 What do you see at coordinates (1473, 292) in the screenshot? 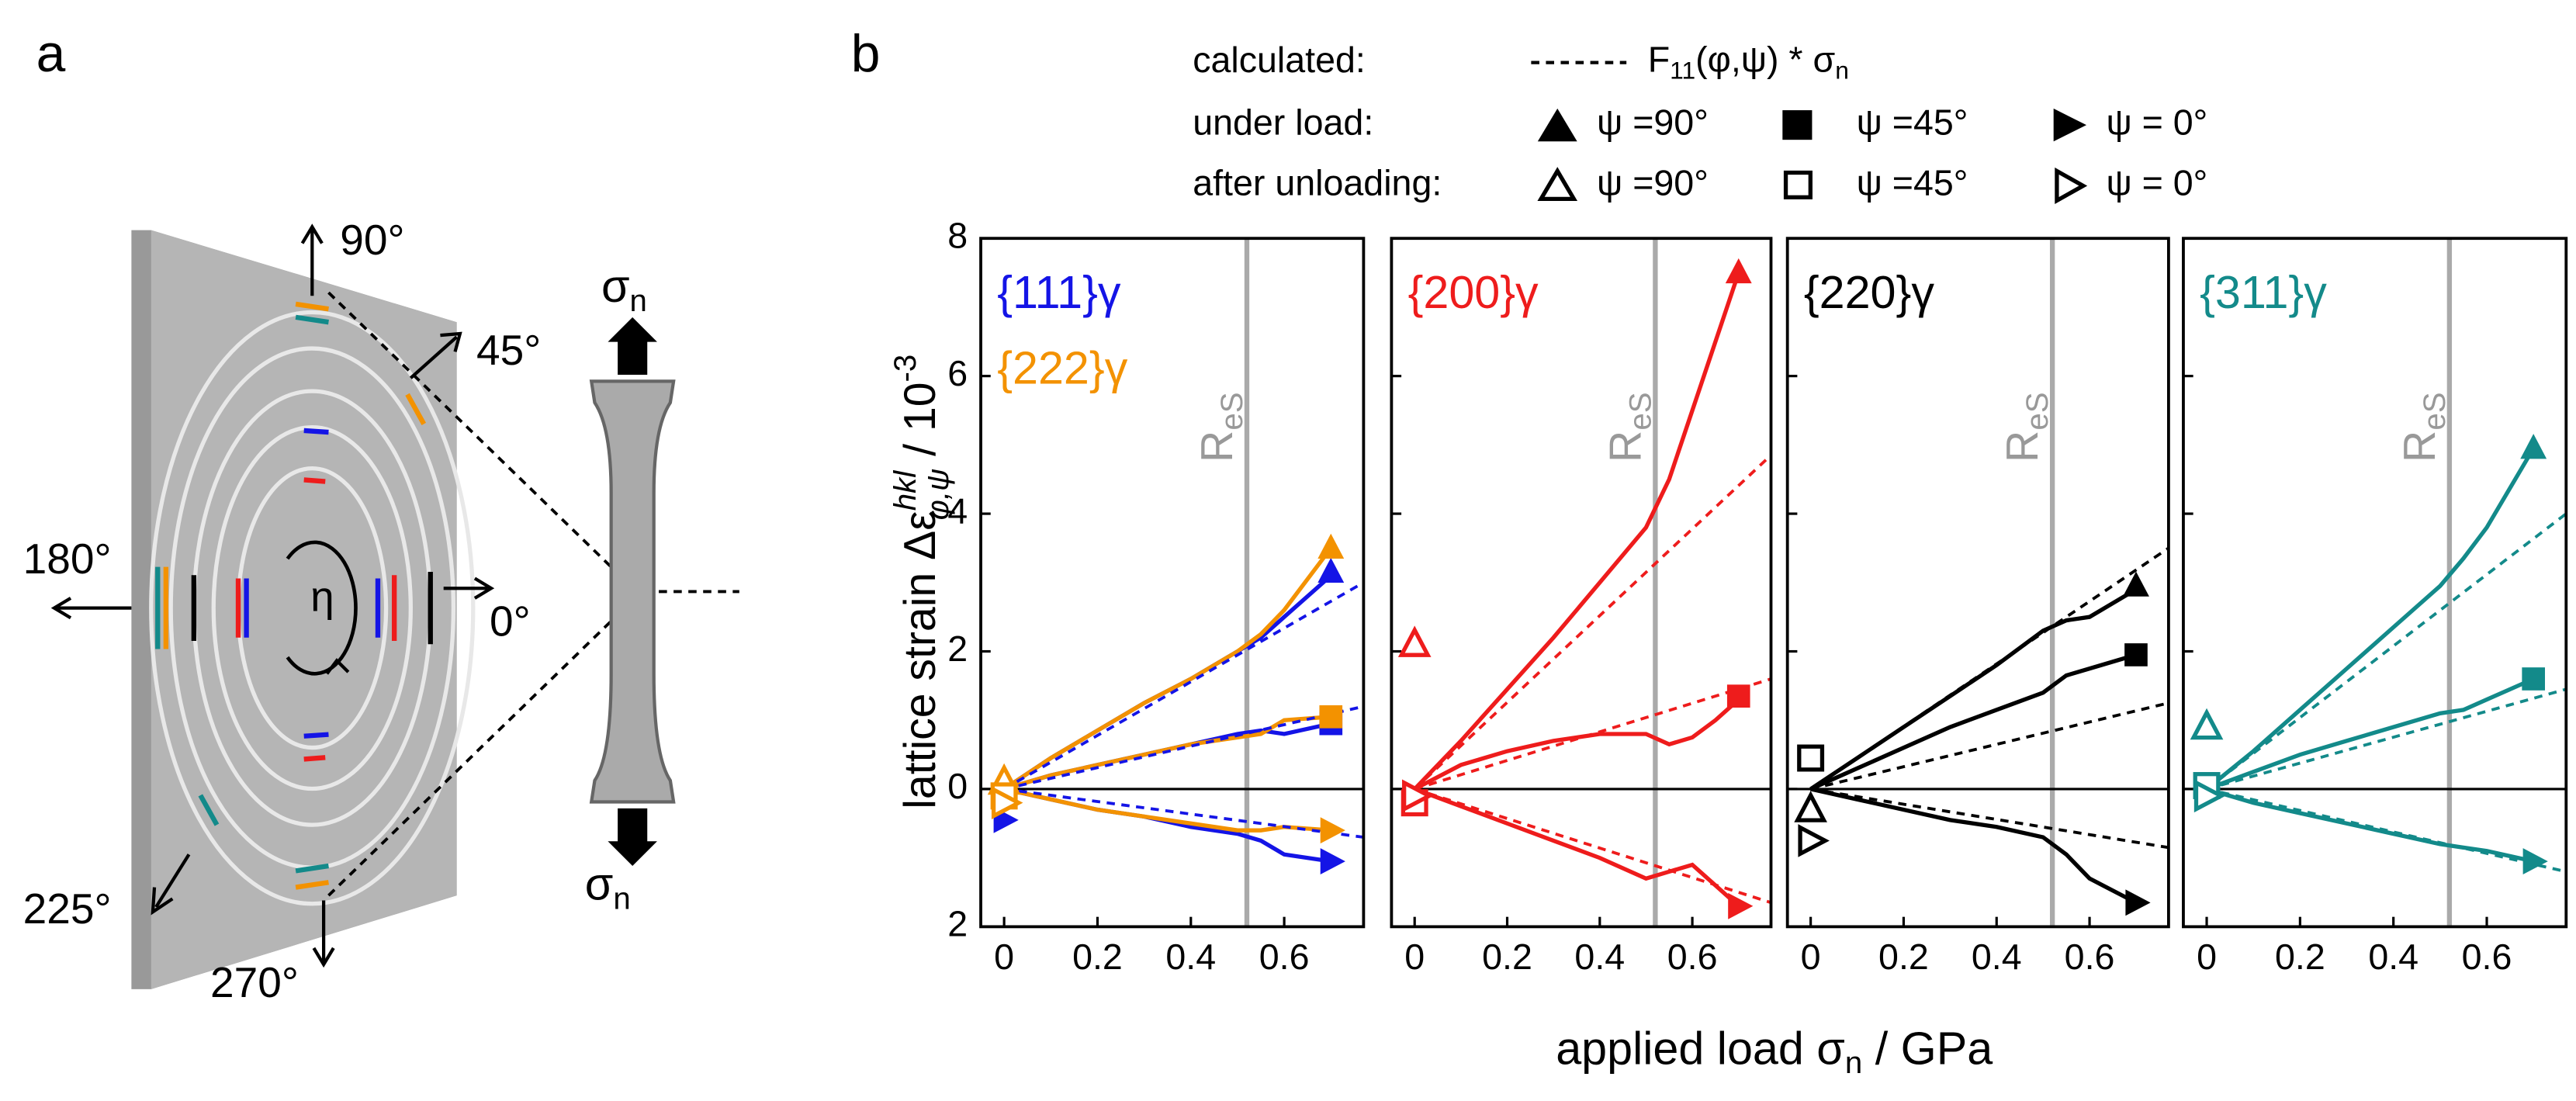
I see `panel-label: {200}γ` at bounding box center [1473, 292].